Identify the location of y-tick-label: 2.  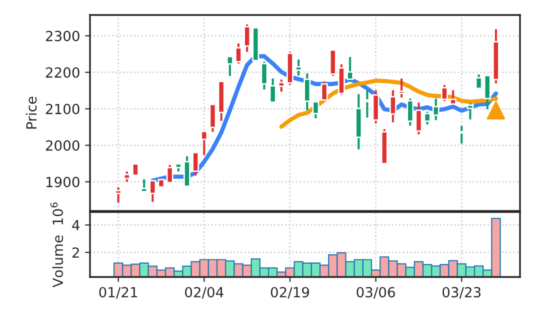
(75, 252).